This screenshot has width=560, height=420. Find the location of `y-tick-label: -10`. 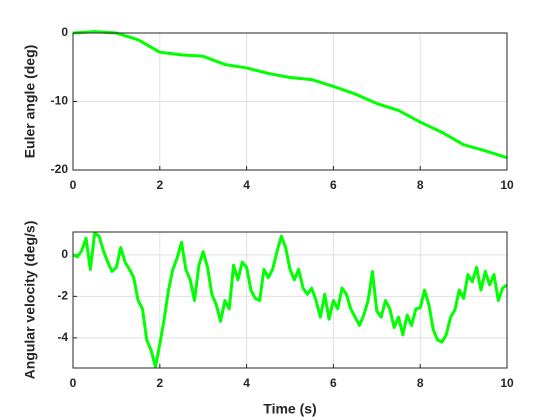

y-tick-label: -10 is located at coordinates (60, 101).